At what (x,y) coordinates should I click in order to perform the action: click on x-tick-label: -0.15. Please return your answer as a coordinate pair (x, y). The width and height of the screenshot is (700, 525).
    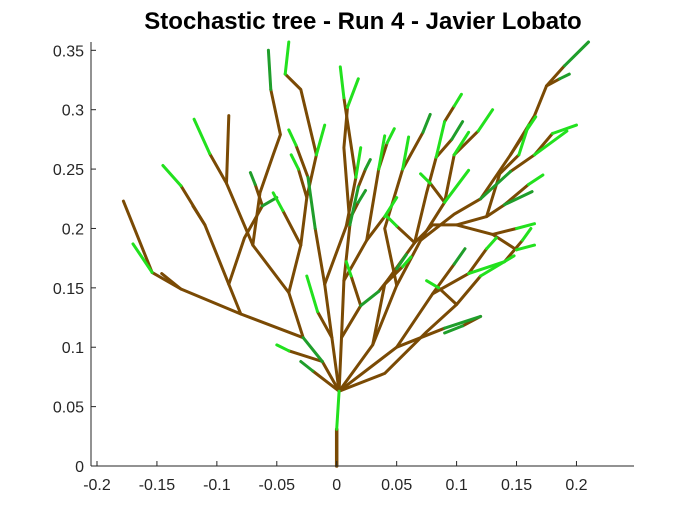
    Looking at the image, I should click on (157, 485).